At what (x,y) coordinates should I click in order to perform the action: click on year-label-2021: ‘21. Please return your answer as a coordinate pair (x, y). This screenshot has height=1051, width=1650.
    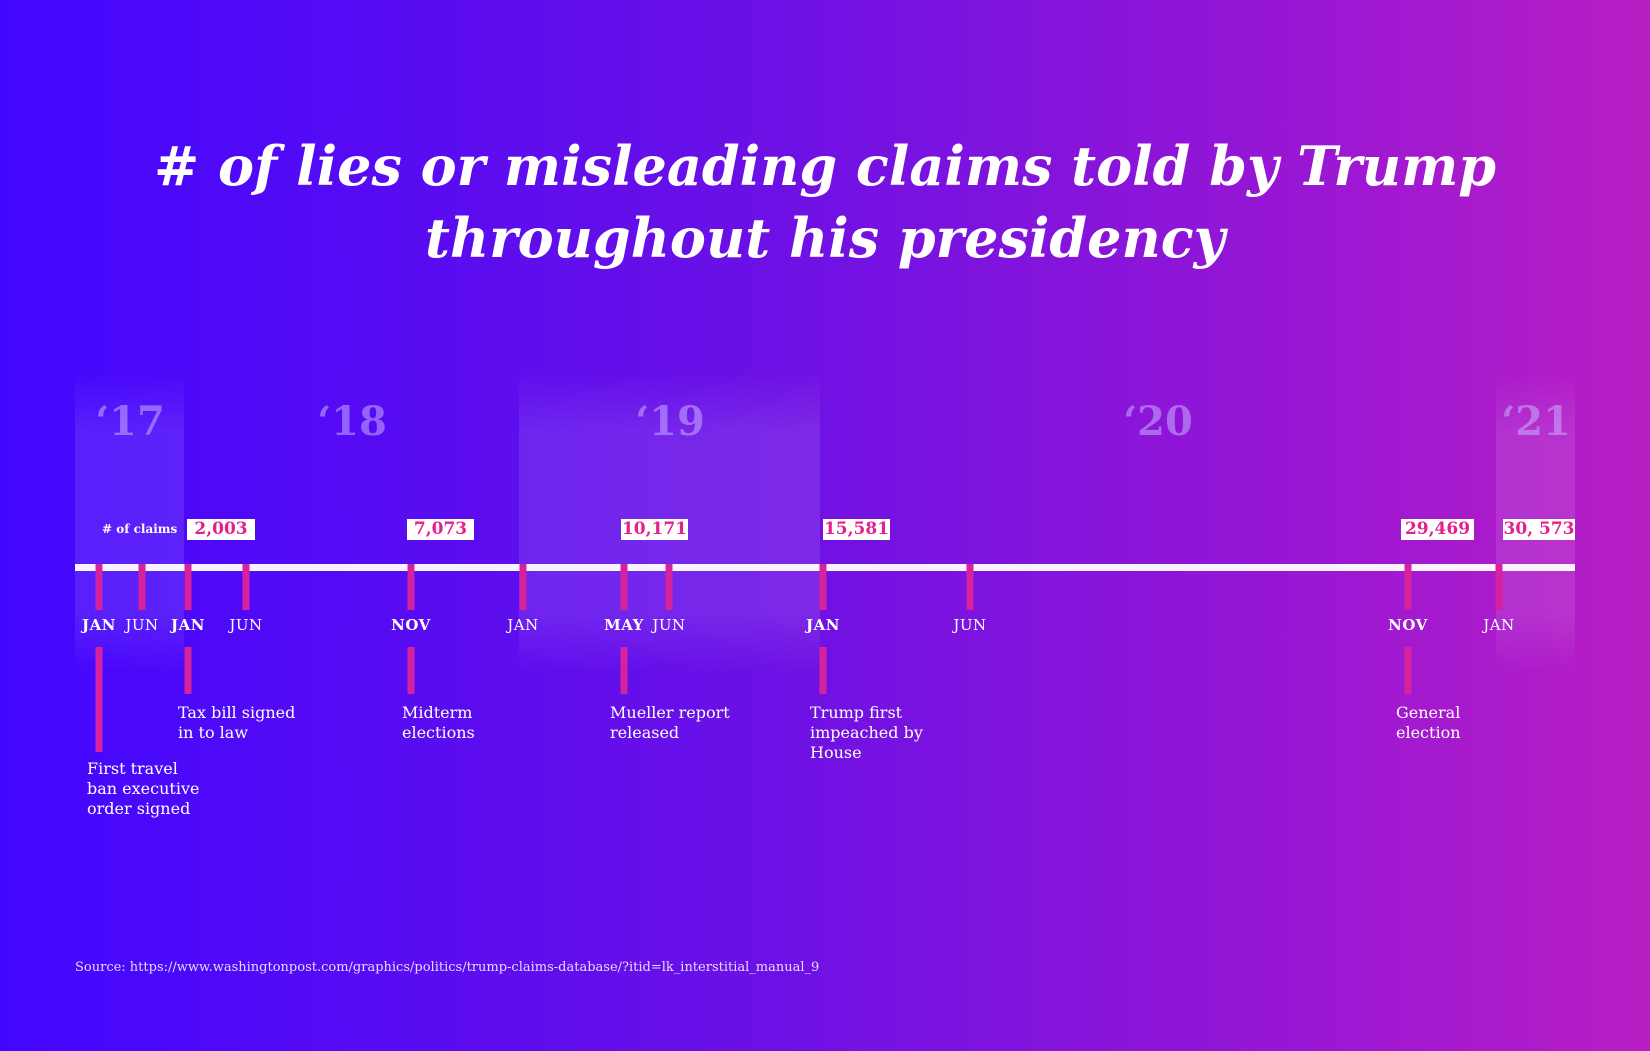
    Looking at the image, I should click on (1536, 421).